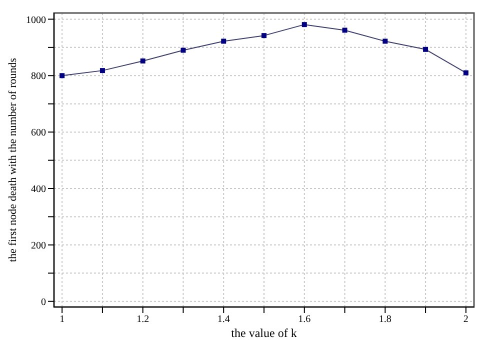  Describe the element at coordinates (465, 320) in the screenshot. I see `x-tick-label: 2` at that location.